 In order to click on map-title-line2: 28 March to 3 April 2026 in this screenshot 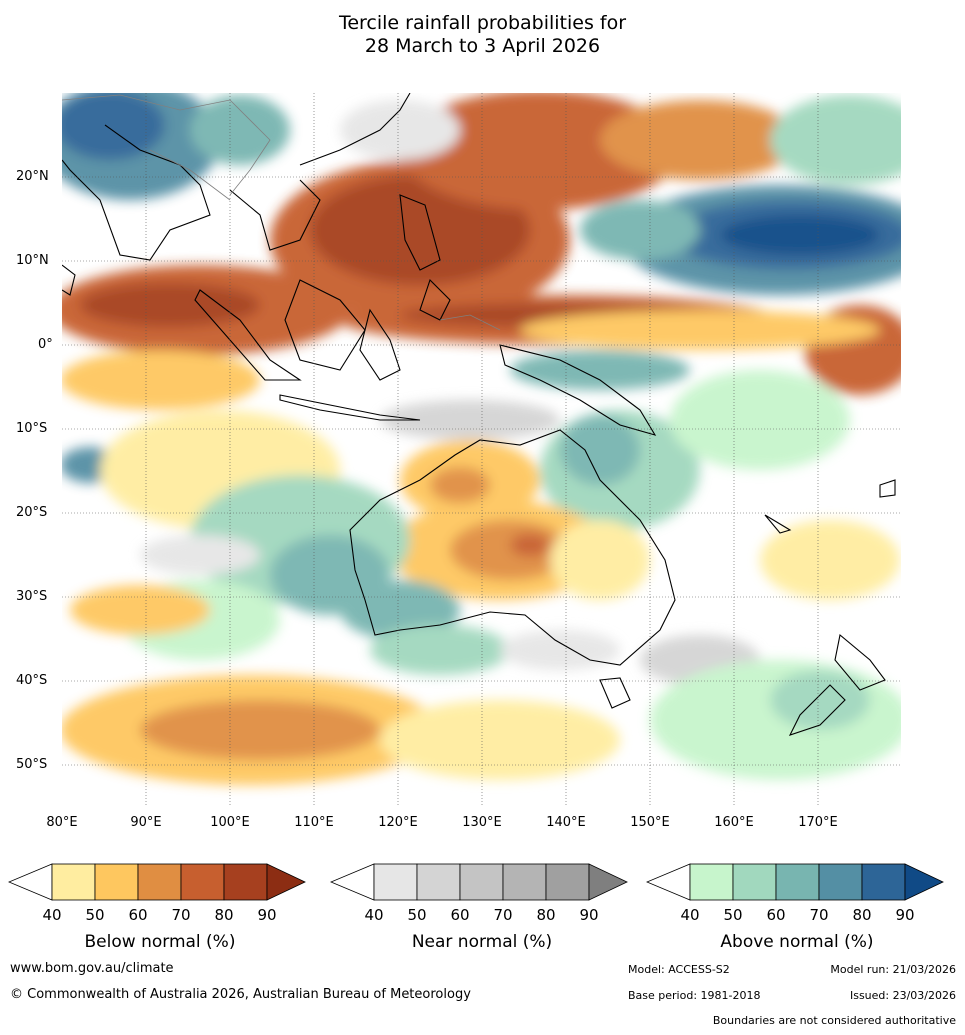, I will do `click(482, 46)`.